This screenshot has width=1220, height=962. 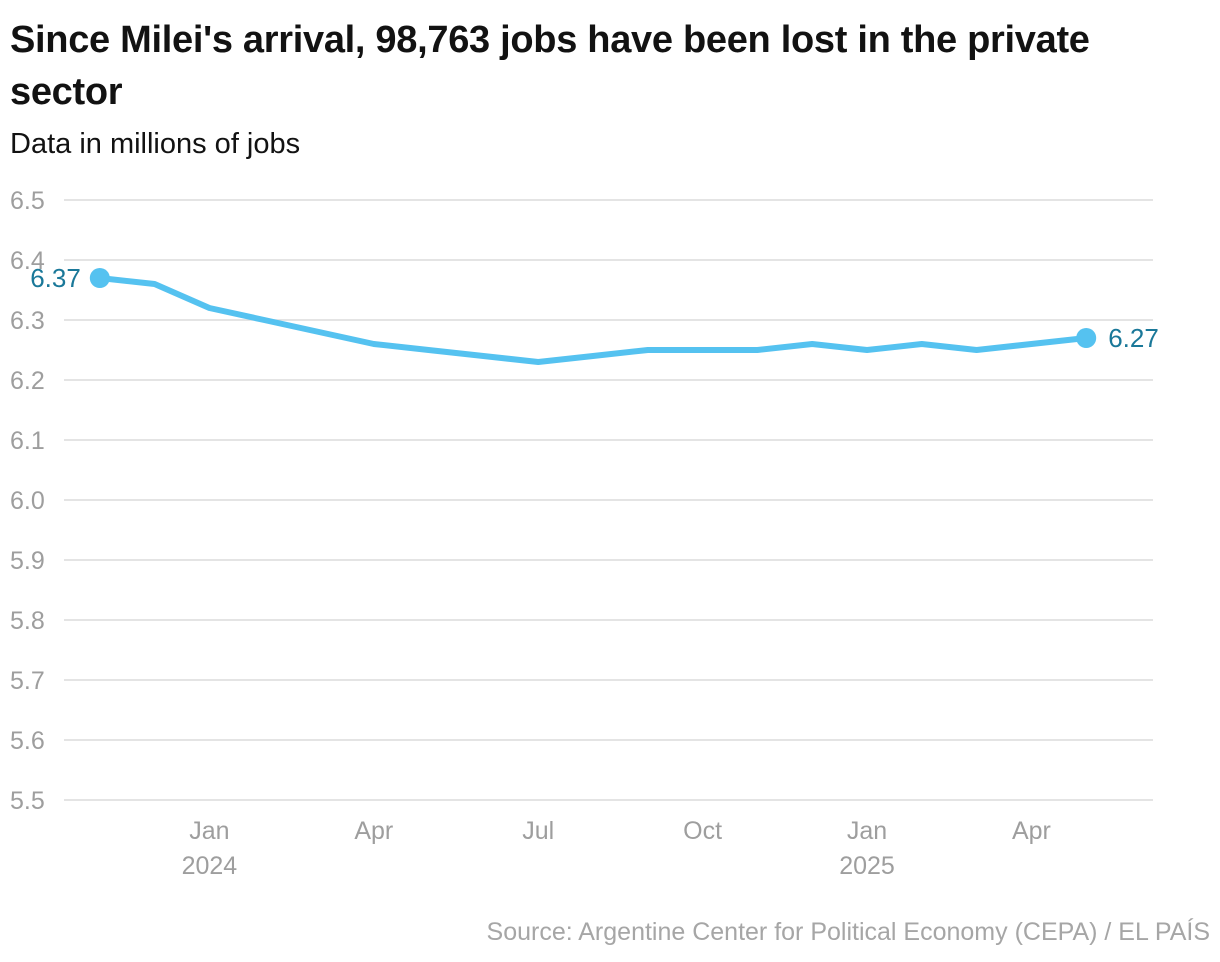 I want to click on y-tick-label: 5.9, so click(x=27, y=561).